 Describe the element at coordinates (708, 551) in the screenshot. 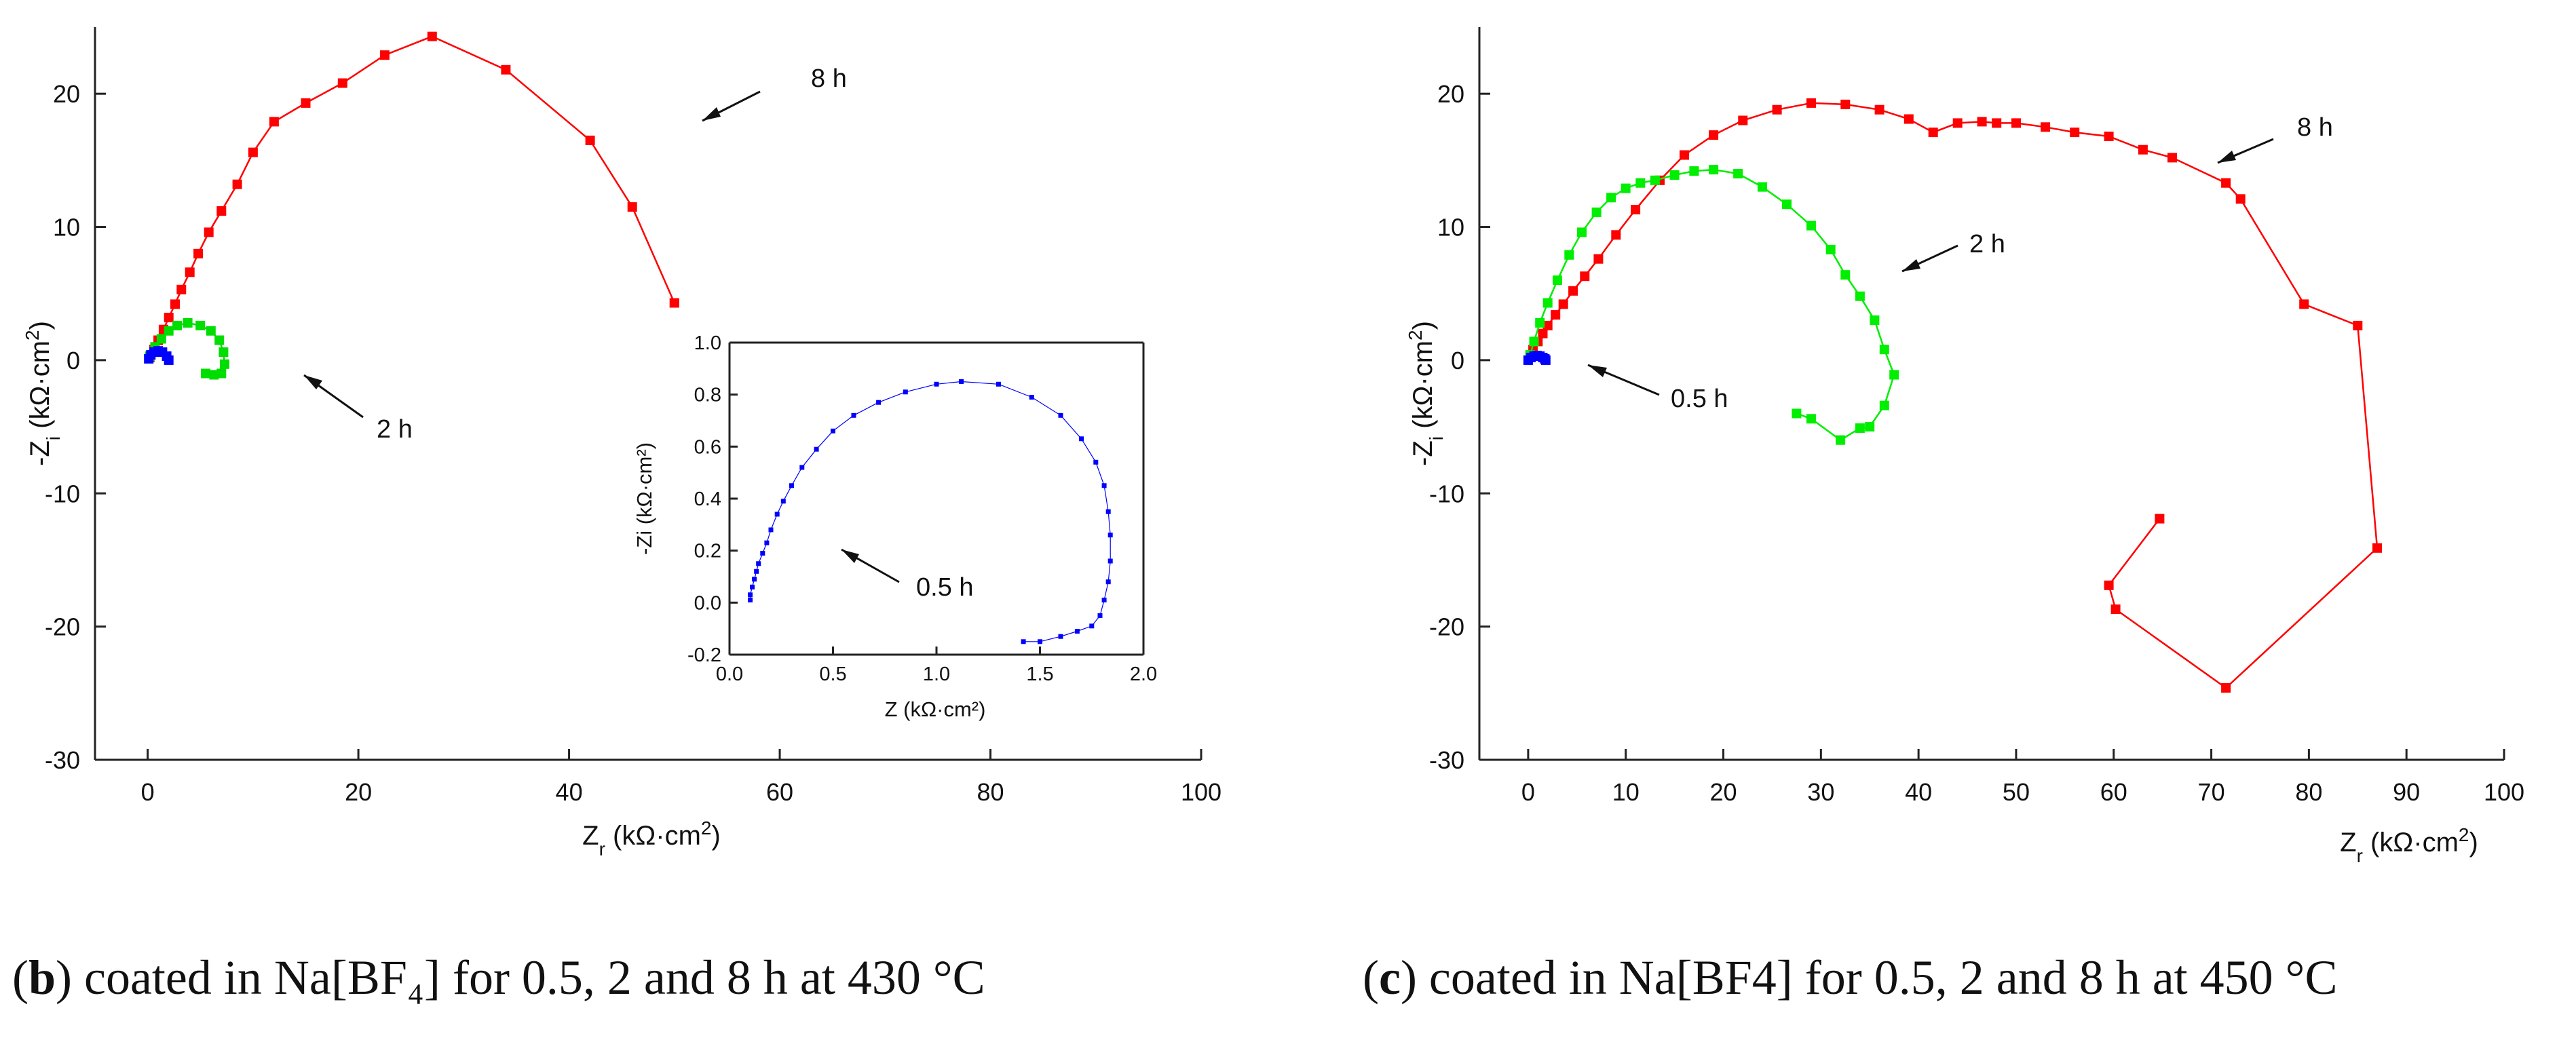

I see `inset-y-tick-label: 0.2` at that location.